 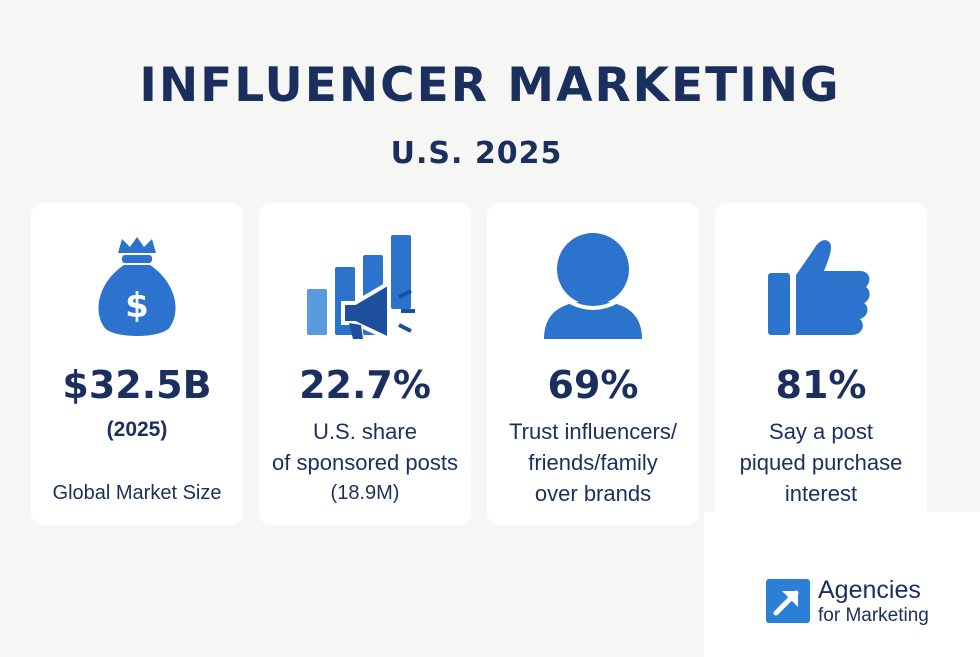 I want to click on purchase-interest-line-3: interest, so click(x=821, y=493).